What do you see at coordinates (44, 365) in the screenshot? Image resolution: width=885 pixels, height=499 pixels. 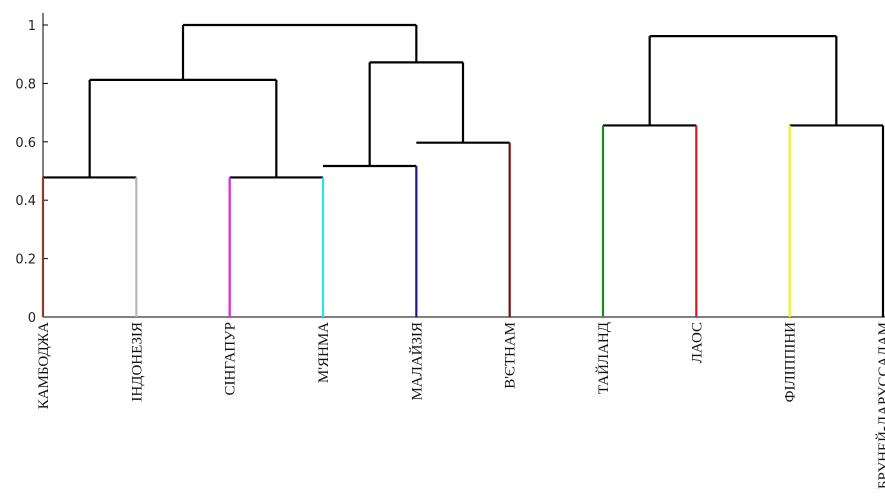 I see `leaf-label: КАМБОДЖА` at bounding box center [44, 365].